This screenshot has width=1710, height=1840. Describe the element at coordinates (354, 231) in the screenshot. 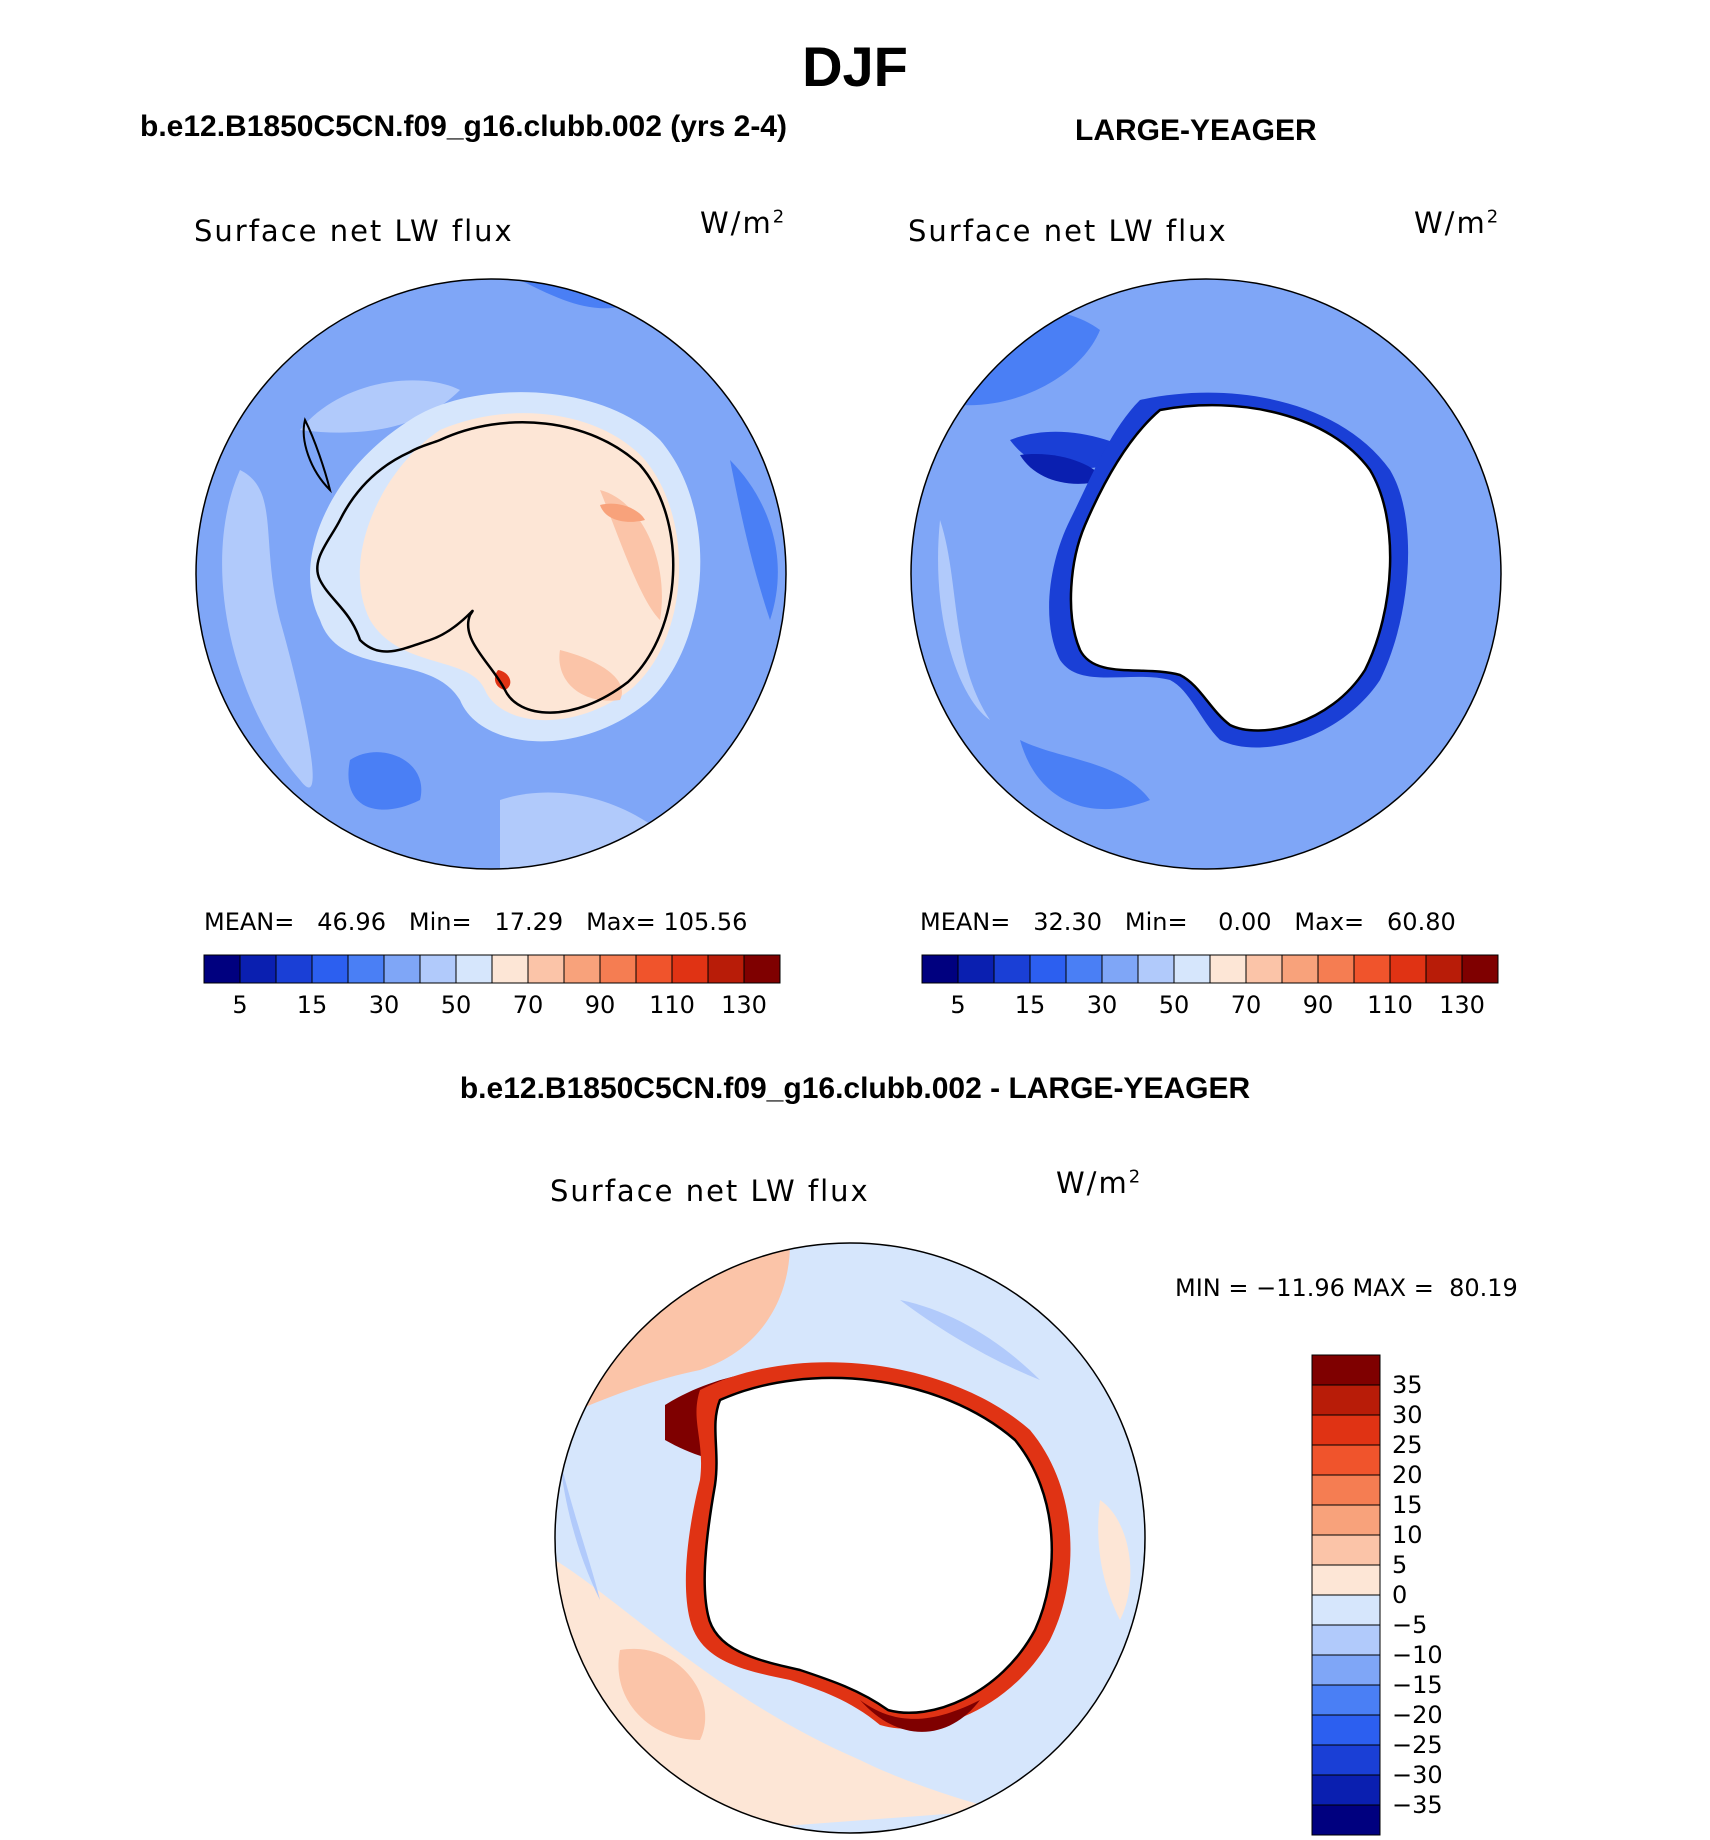

I see `left-variable-label: Surface net LW flux` at that location.